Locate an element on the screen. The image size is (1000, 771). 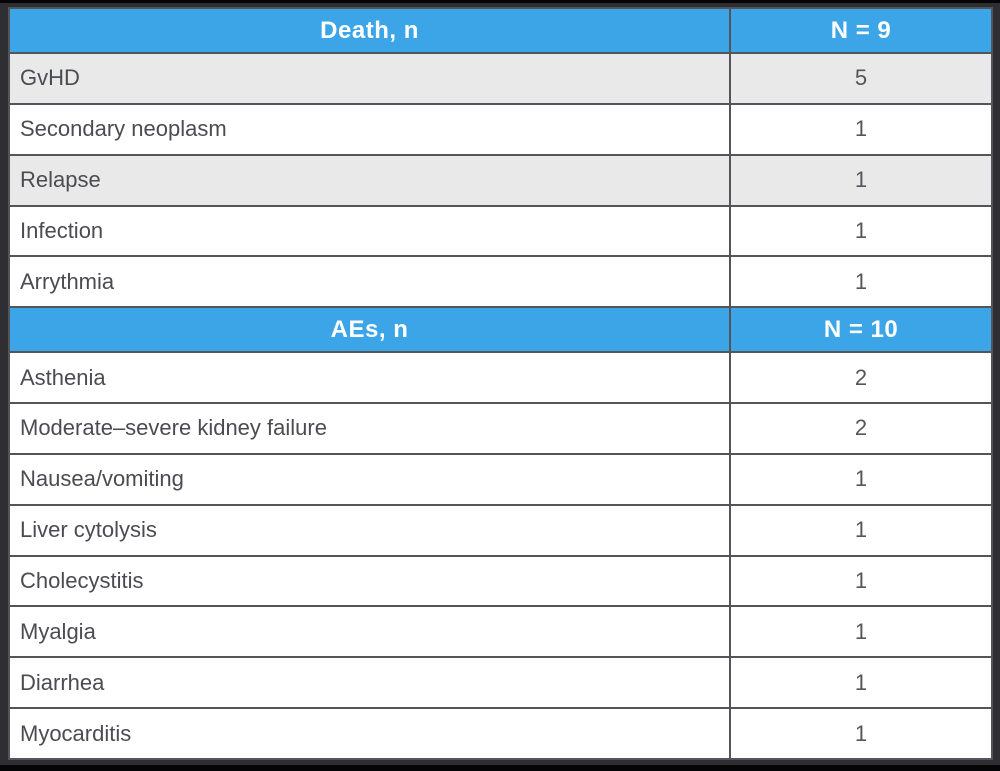
death-header-count: N = 9 is located at coordinates (861, 30).